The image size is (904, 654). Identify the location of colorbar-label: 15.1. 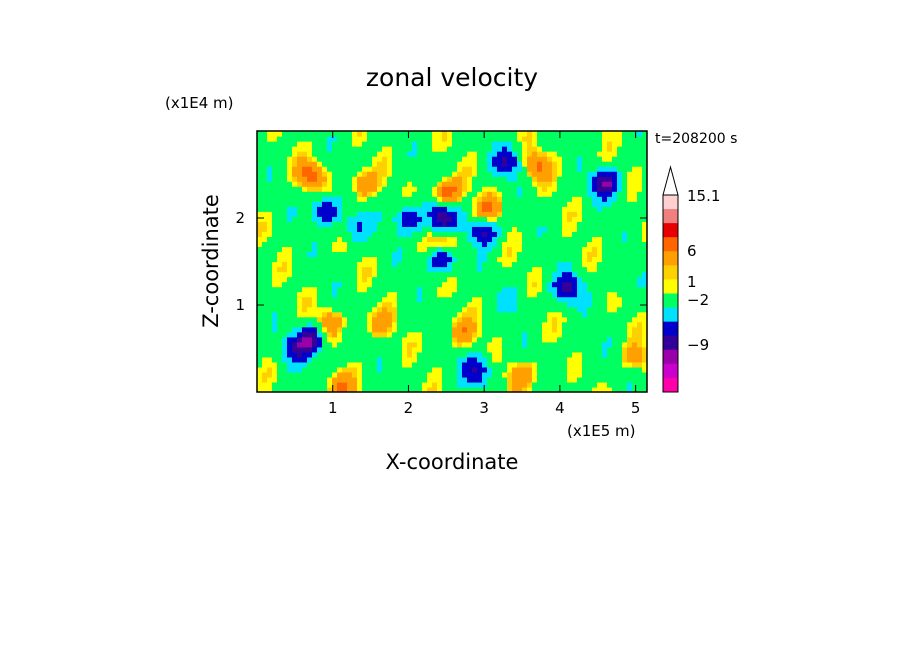
(703, 196).